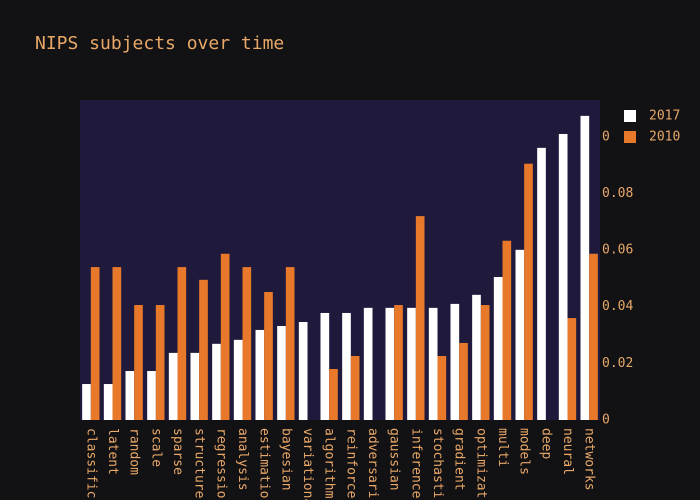 This screenshot has height=500, width=700. Describe the element at coordinates (155, 447) in the screenshot. I see `x-tick-label: scale` at that location.